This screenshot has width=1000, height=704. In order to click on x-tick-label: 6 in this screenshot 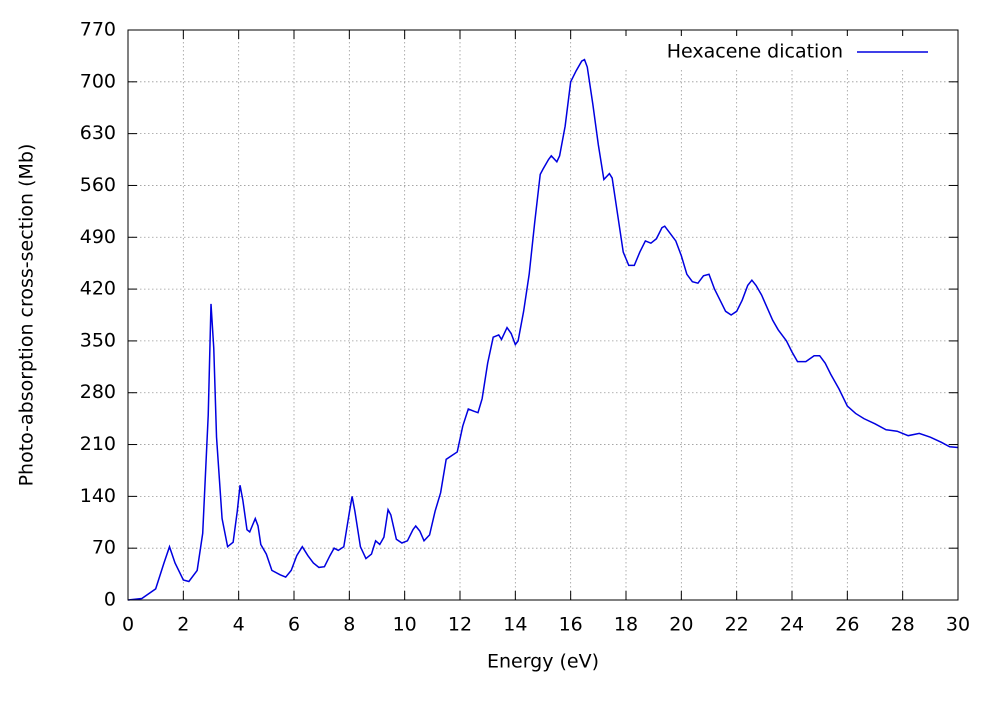, I will do `click(294, 625)`.